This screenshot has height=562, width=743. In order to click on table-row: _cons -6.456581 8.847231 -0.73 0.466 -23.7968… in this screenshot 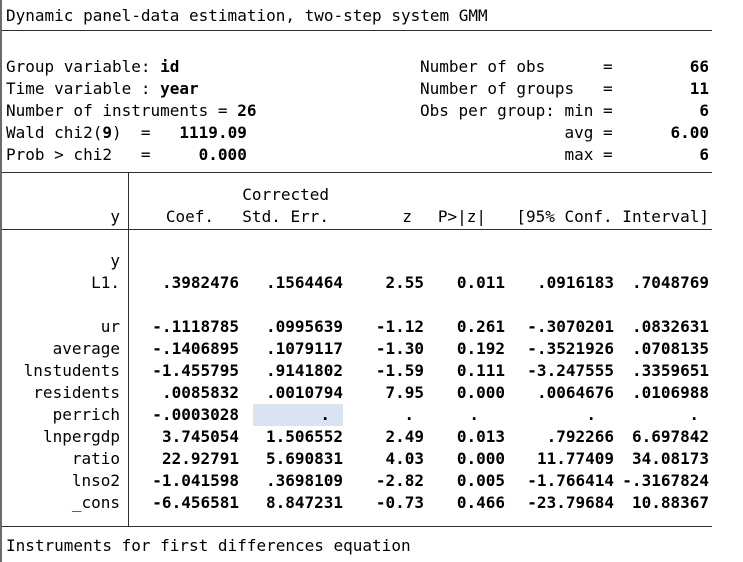, I will do `click(372, 503)`.